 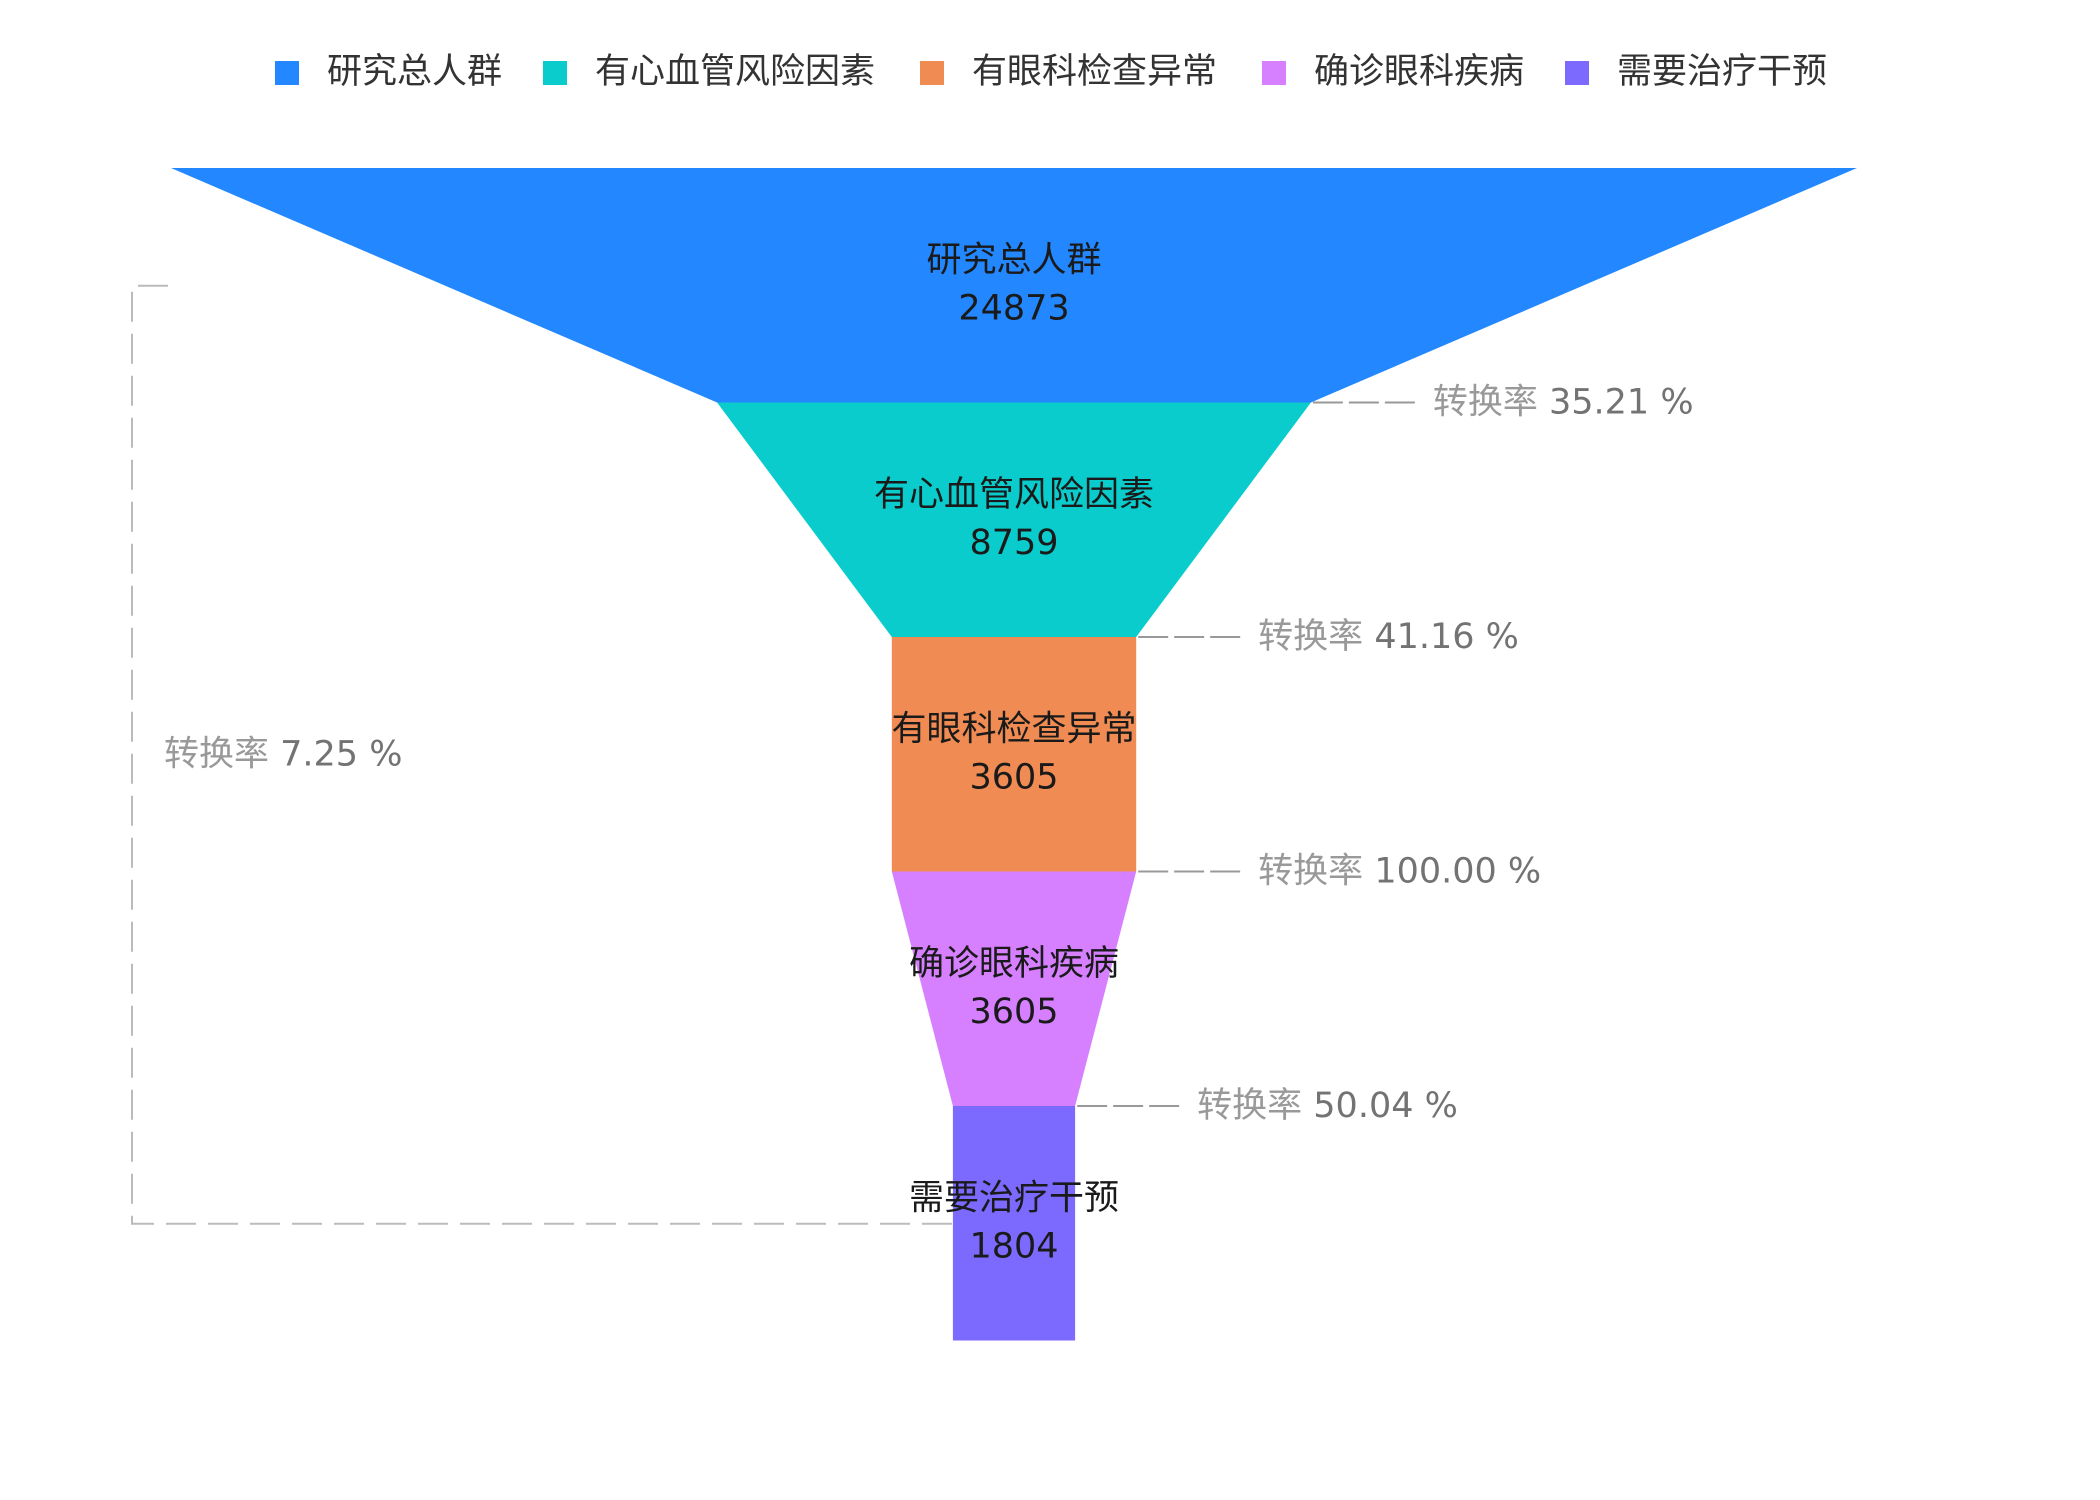 I want to click on legend-item: 有眼科检查异常, so click(x=1068, y=72).